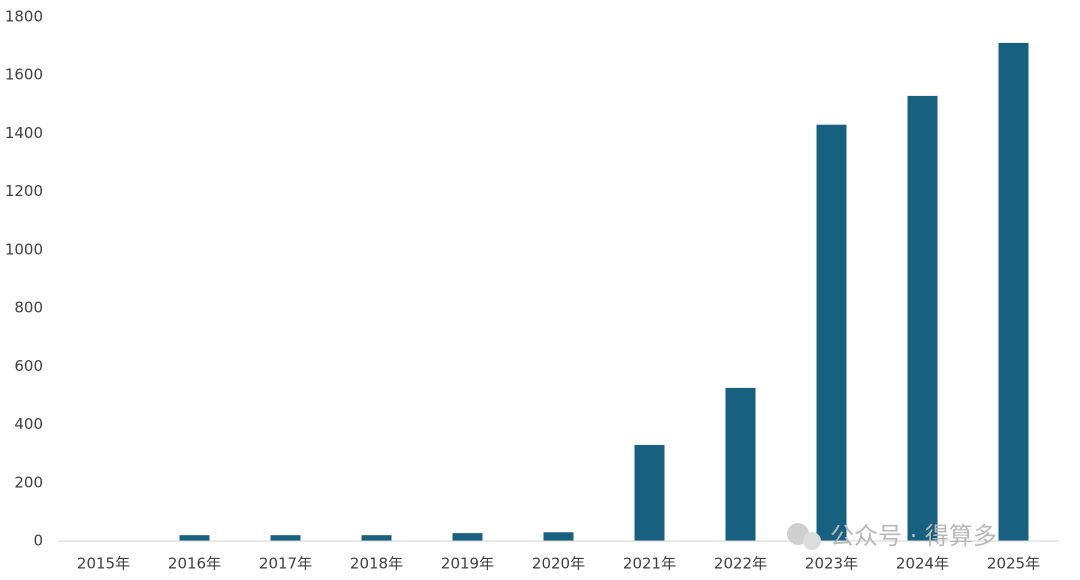 The image size is (1080, 580). I want to click on y-tick-label: 1600, so click(24, 75).